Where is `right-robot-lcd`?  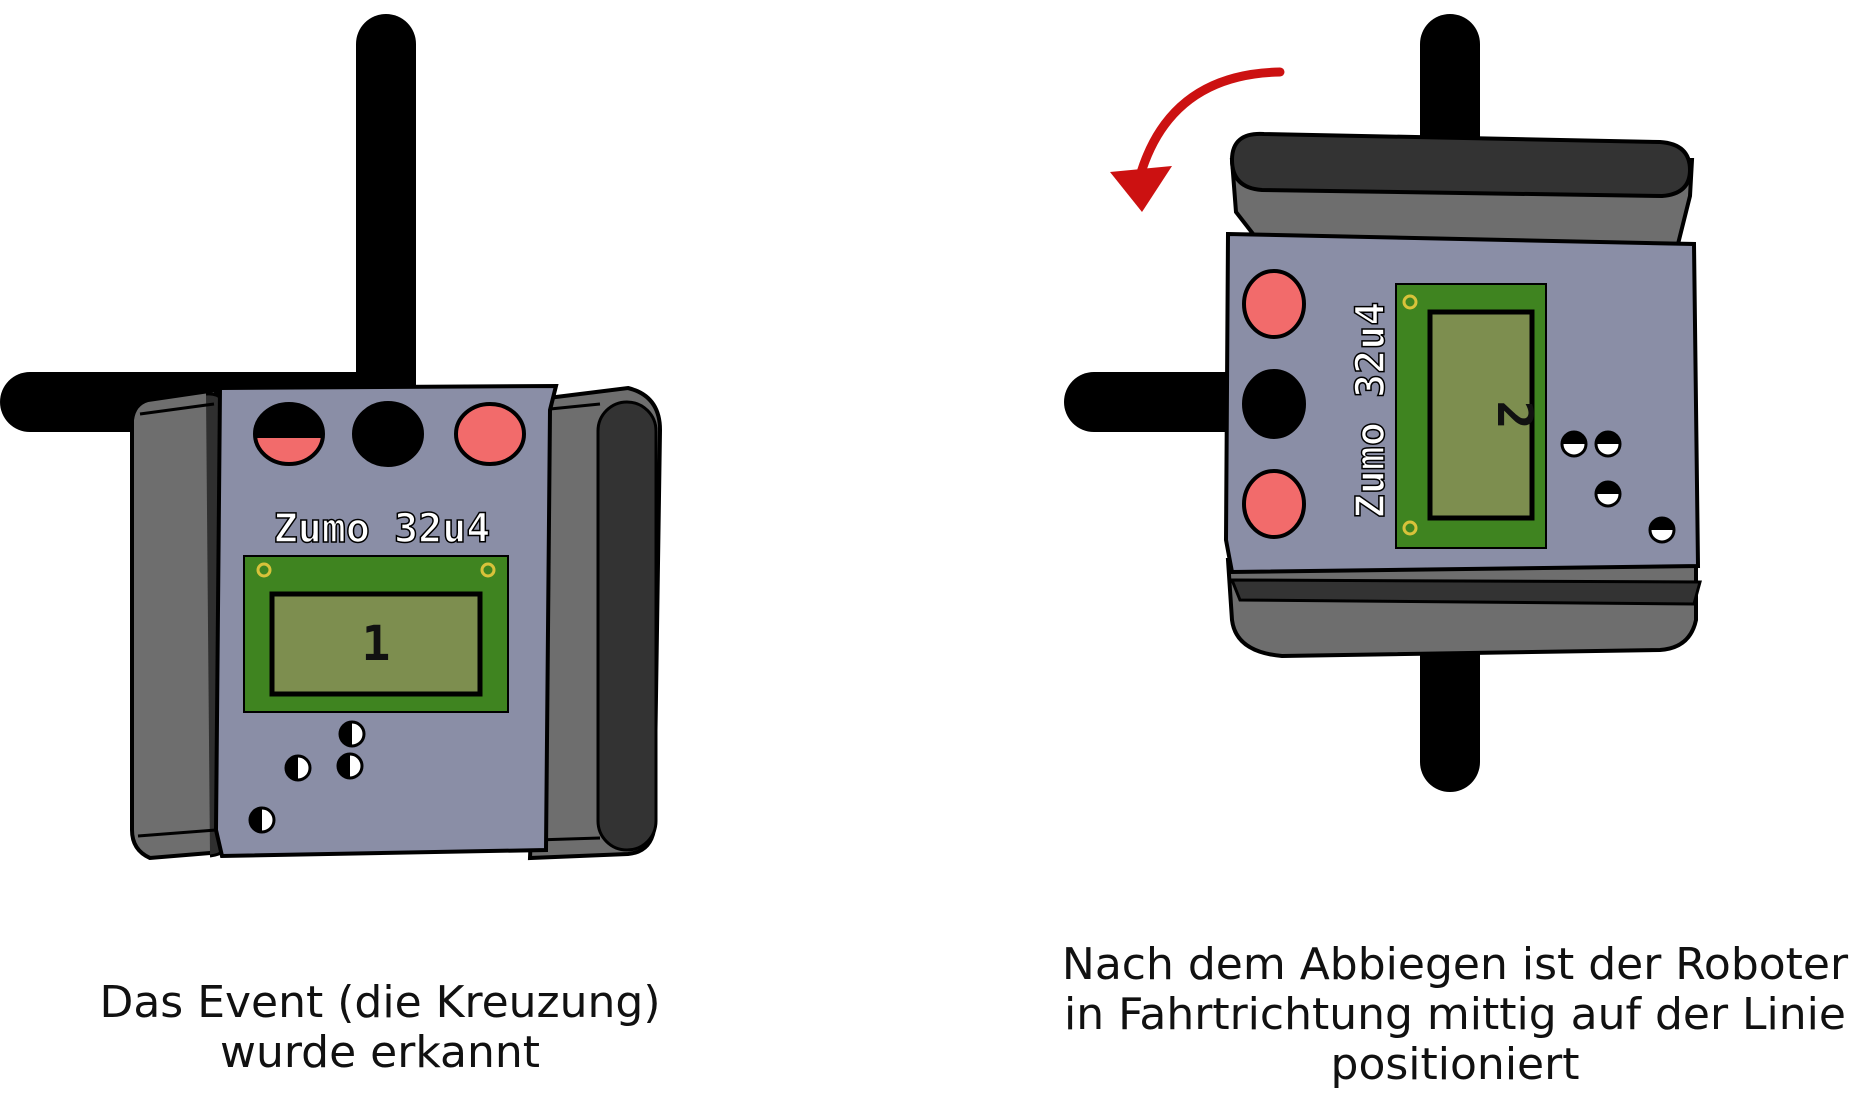 right-robot-lcd is located at coordinates (1481, 415).